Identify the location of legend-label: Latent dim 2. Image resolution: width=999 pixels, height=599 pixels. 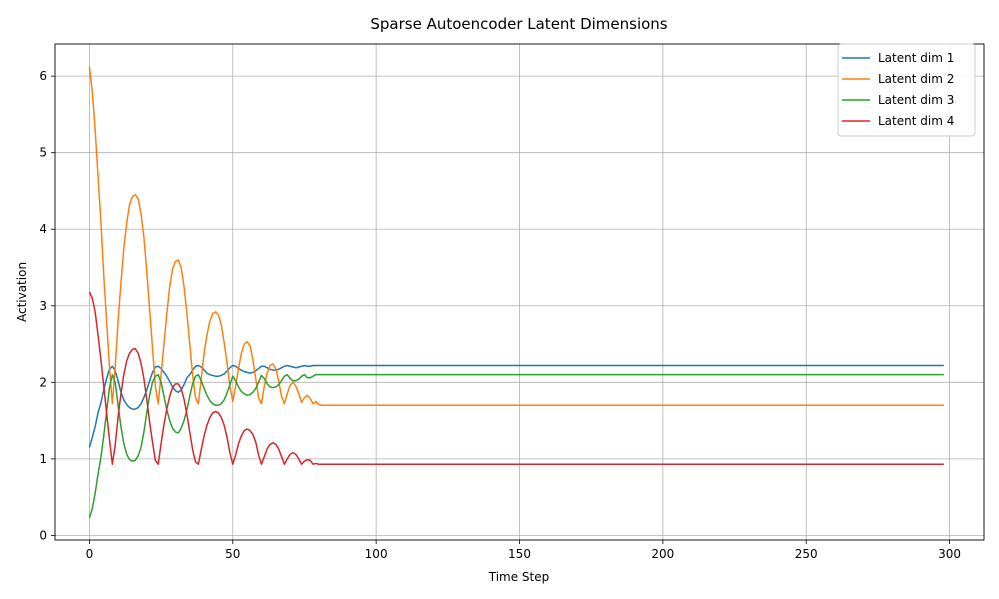
(916, 79).